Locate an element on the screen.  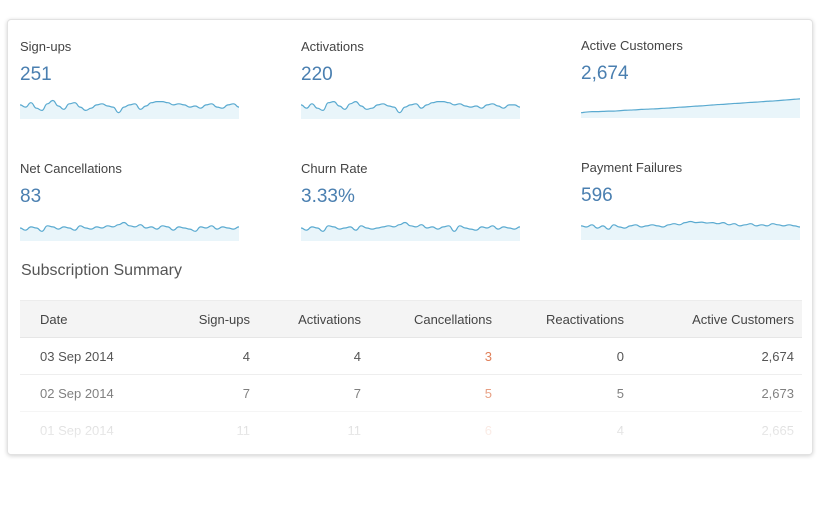
cell-date: 01 Sep 2014 is located at coordinates (77, 430).